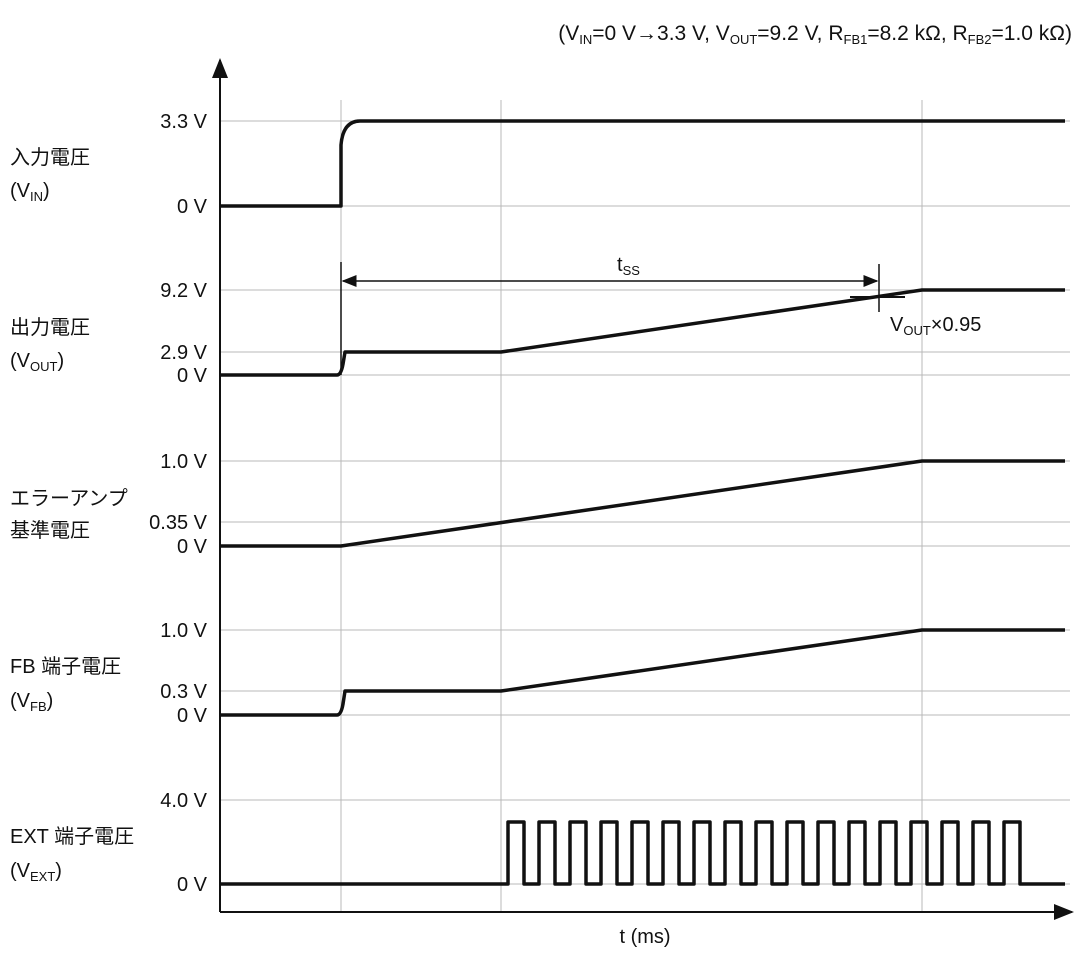  I want to click on fb-name: FB 端子電圧, so click(65, 666).